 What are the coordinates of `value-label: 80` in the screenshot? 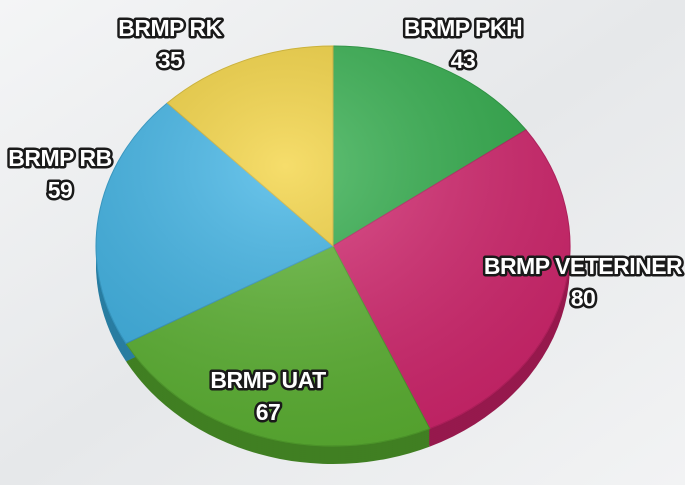 It's located at (583, 298).